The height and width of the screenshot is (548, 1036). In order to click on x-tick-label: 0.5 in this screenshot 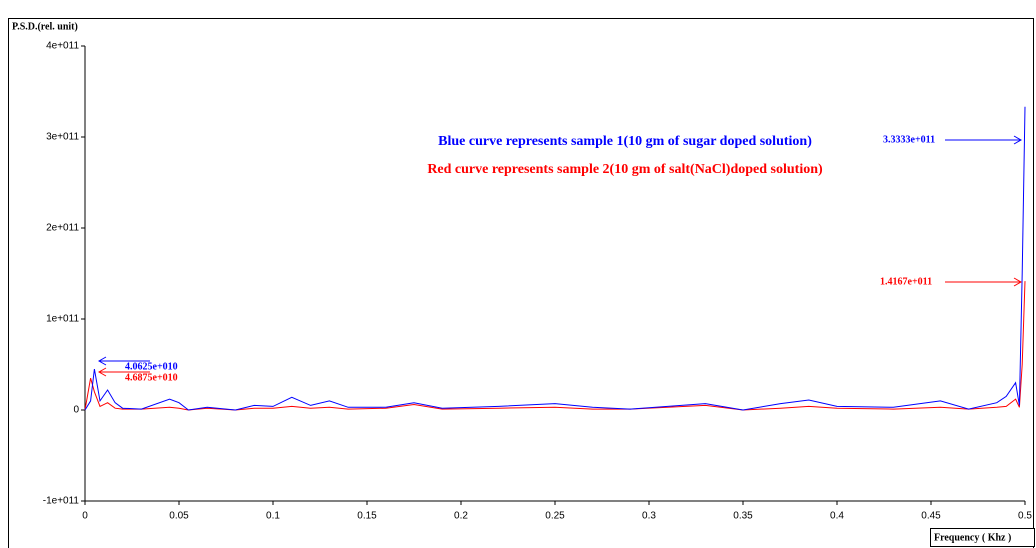, I will do `click(1025, 516)`.